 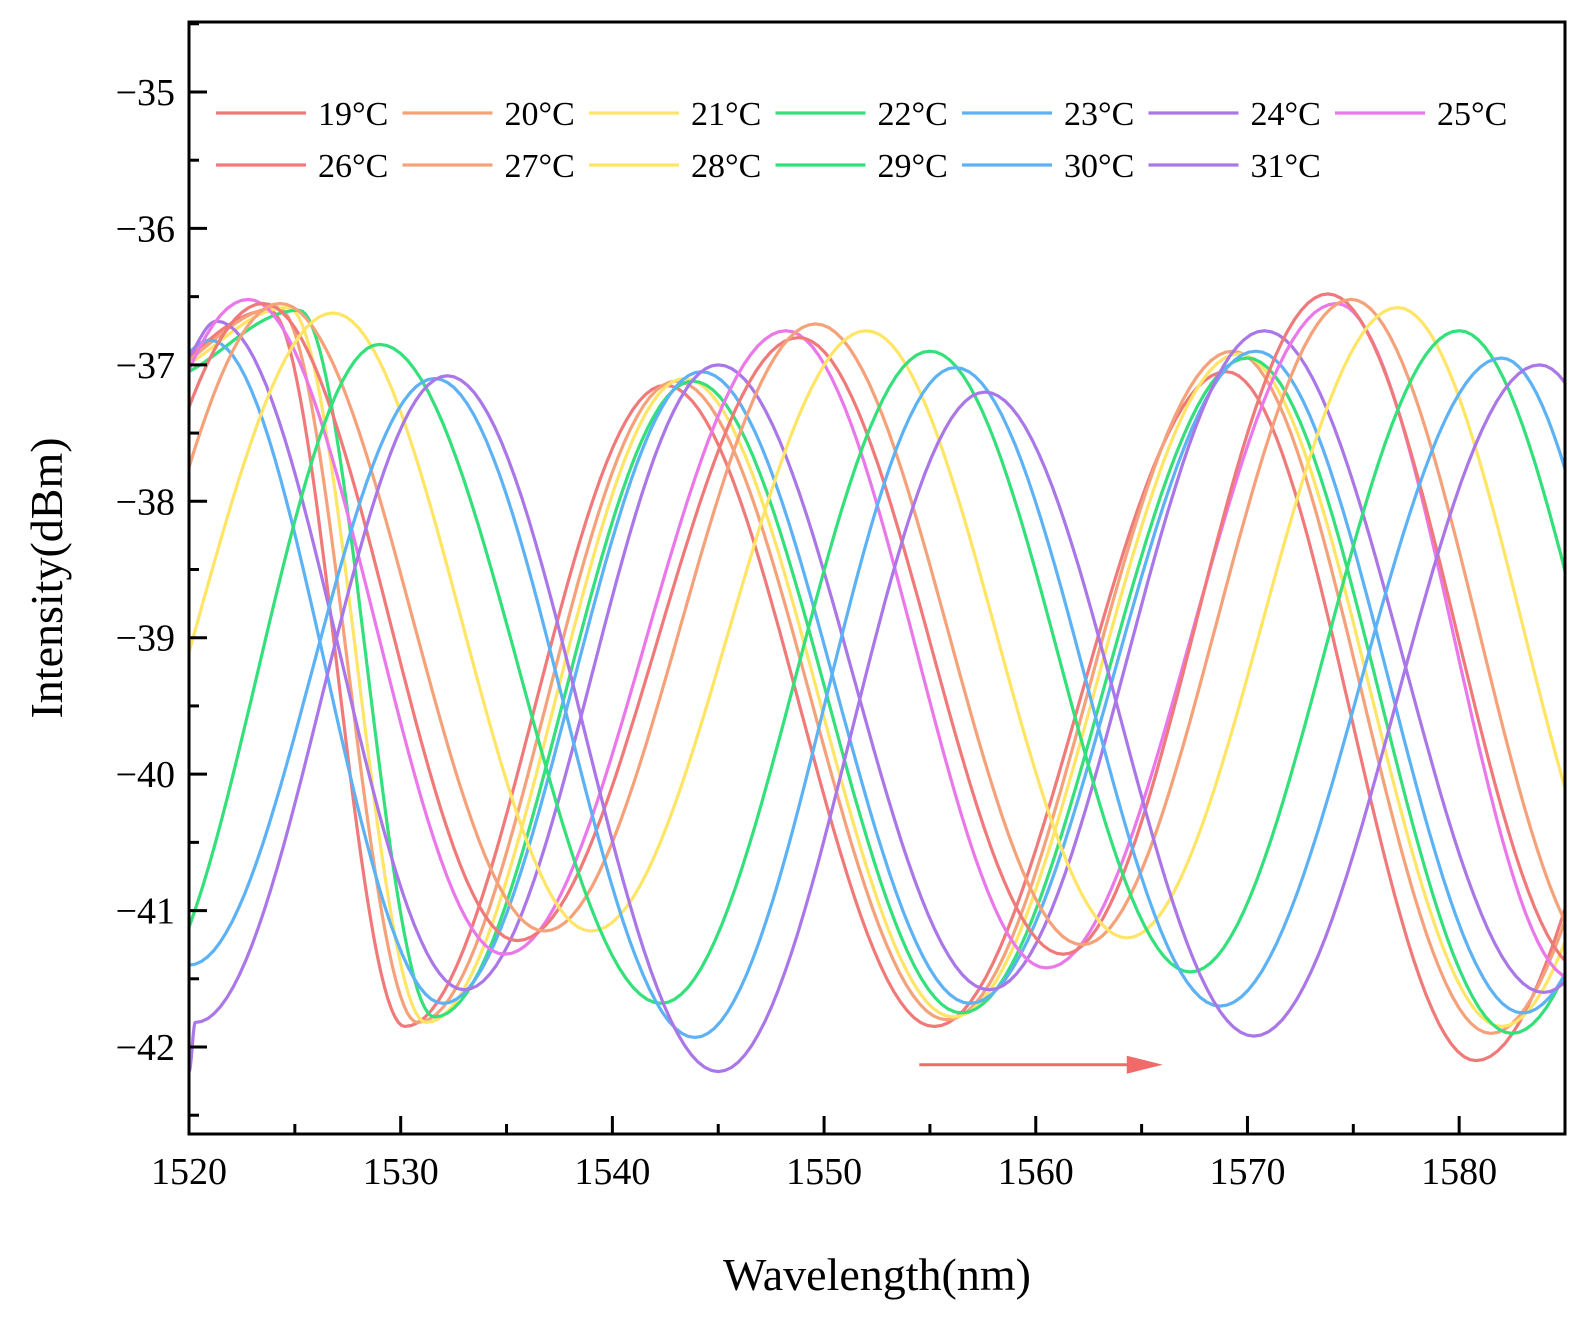 What do you see at coordinates (1144, 1064) in the screenshot?
I see `arrow-head` at bounding box center [1144, 1064].